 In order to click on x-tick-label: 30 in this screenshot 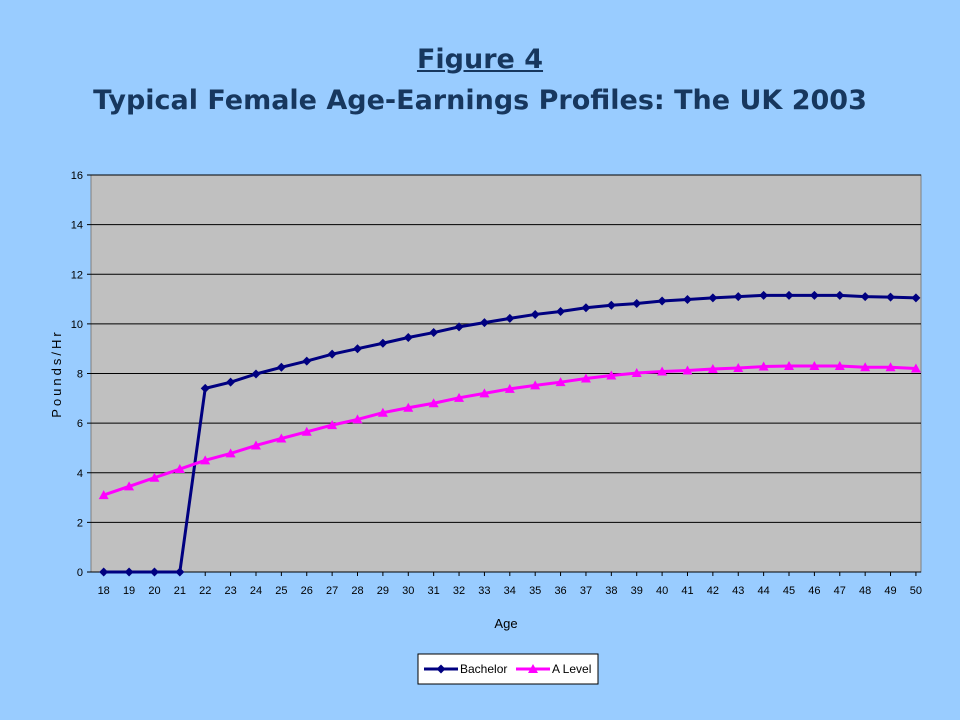, I will do `click(408, 591)`.